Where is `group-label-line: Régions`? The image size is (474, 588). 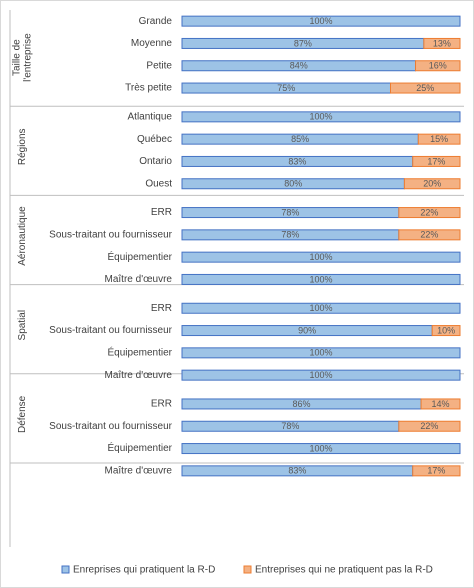 group-label-line: Régions is located at coordinates (22, 146).